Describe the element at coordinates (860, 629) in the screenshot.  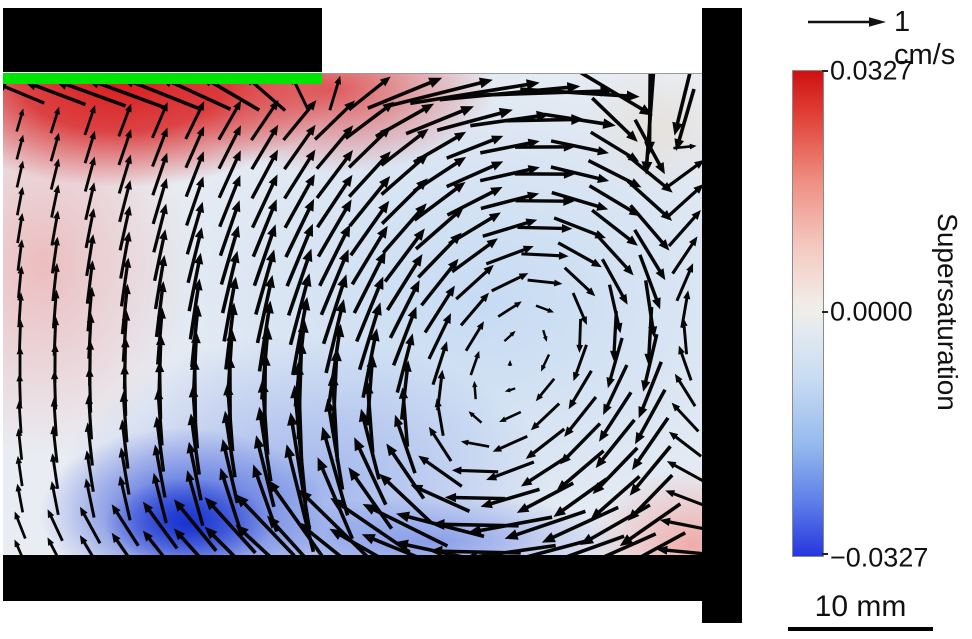
I see `scale-bar-line` at that location.